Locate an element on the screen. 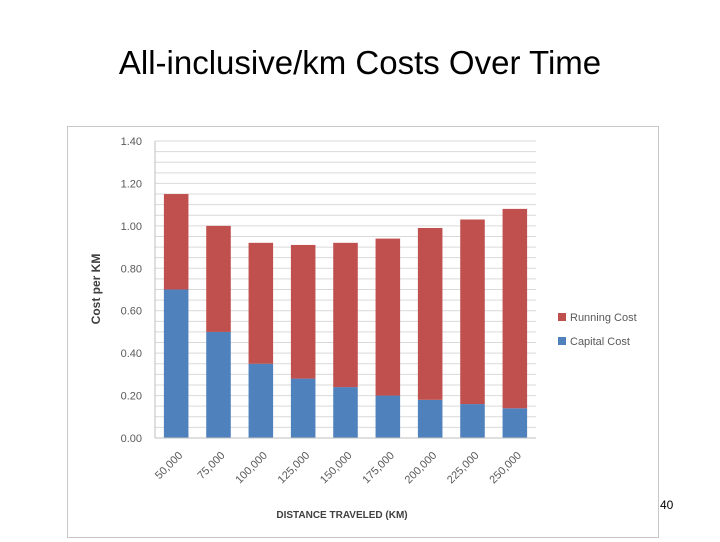 This screenshot has height=542, width=720. legend-label: Capital Cost is located at coordinates (600, 342).